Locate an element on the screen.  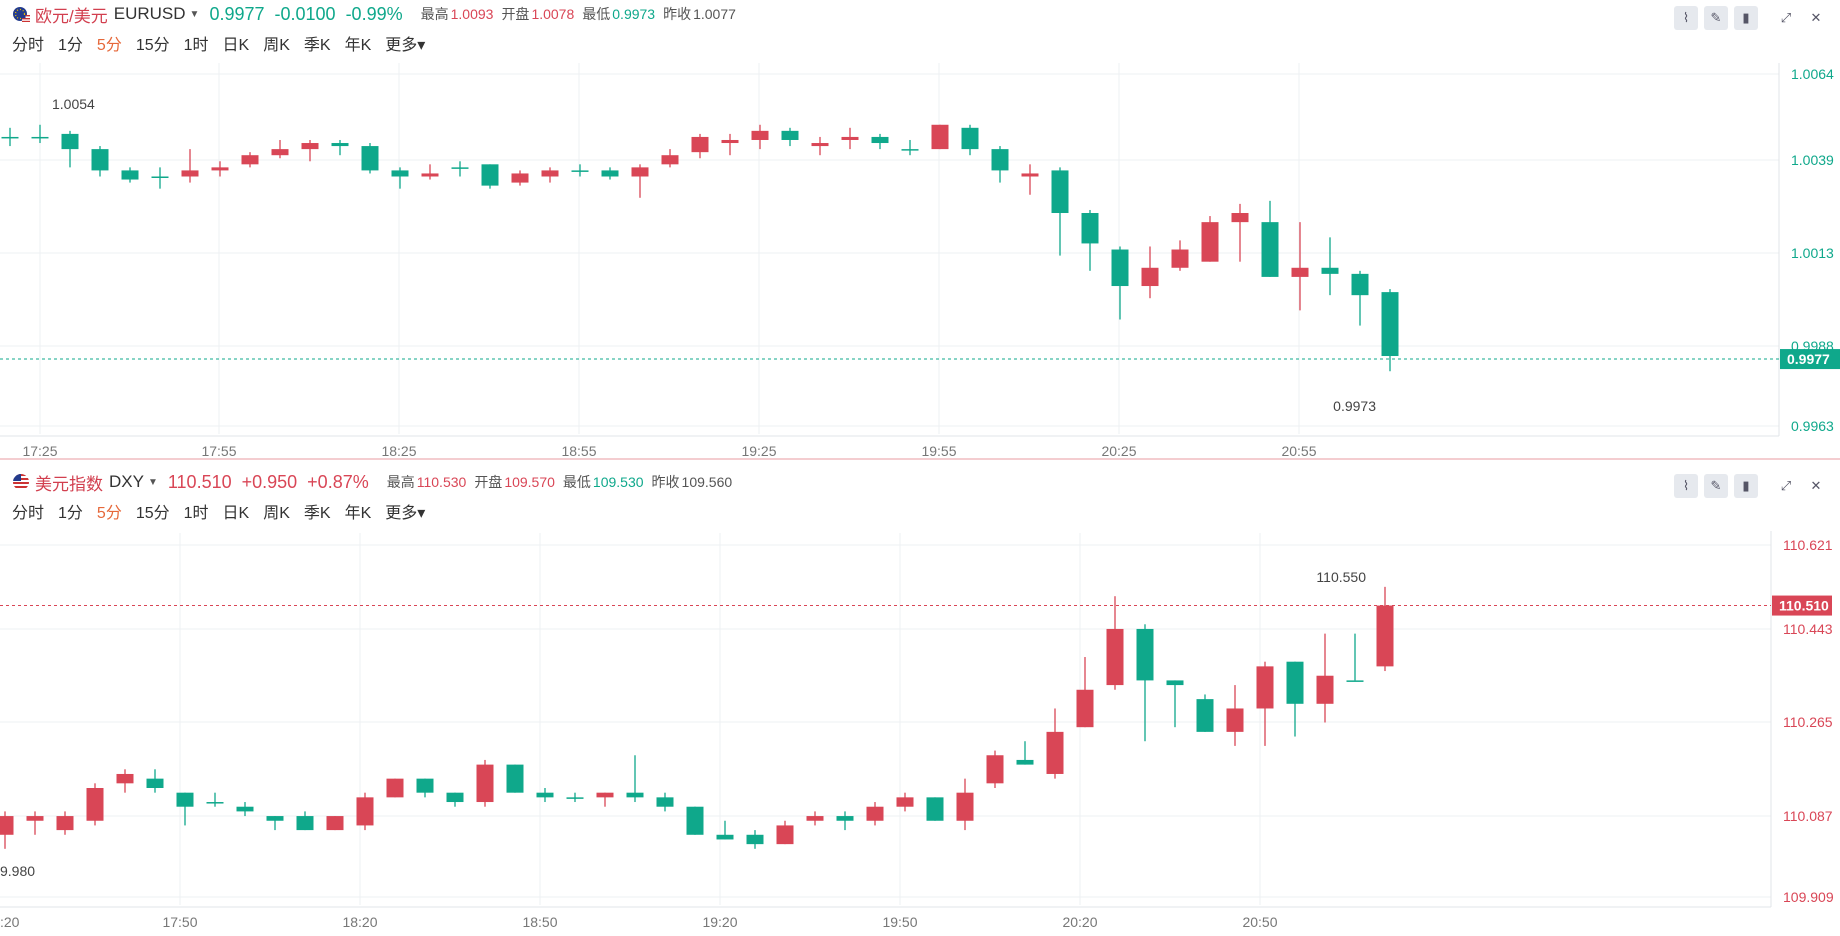
symbol-code: EURUSD is located at coordinates (149, 13).